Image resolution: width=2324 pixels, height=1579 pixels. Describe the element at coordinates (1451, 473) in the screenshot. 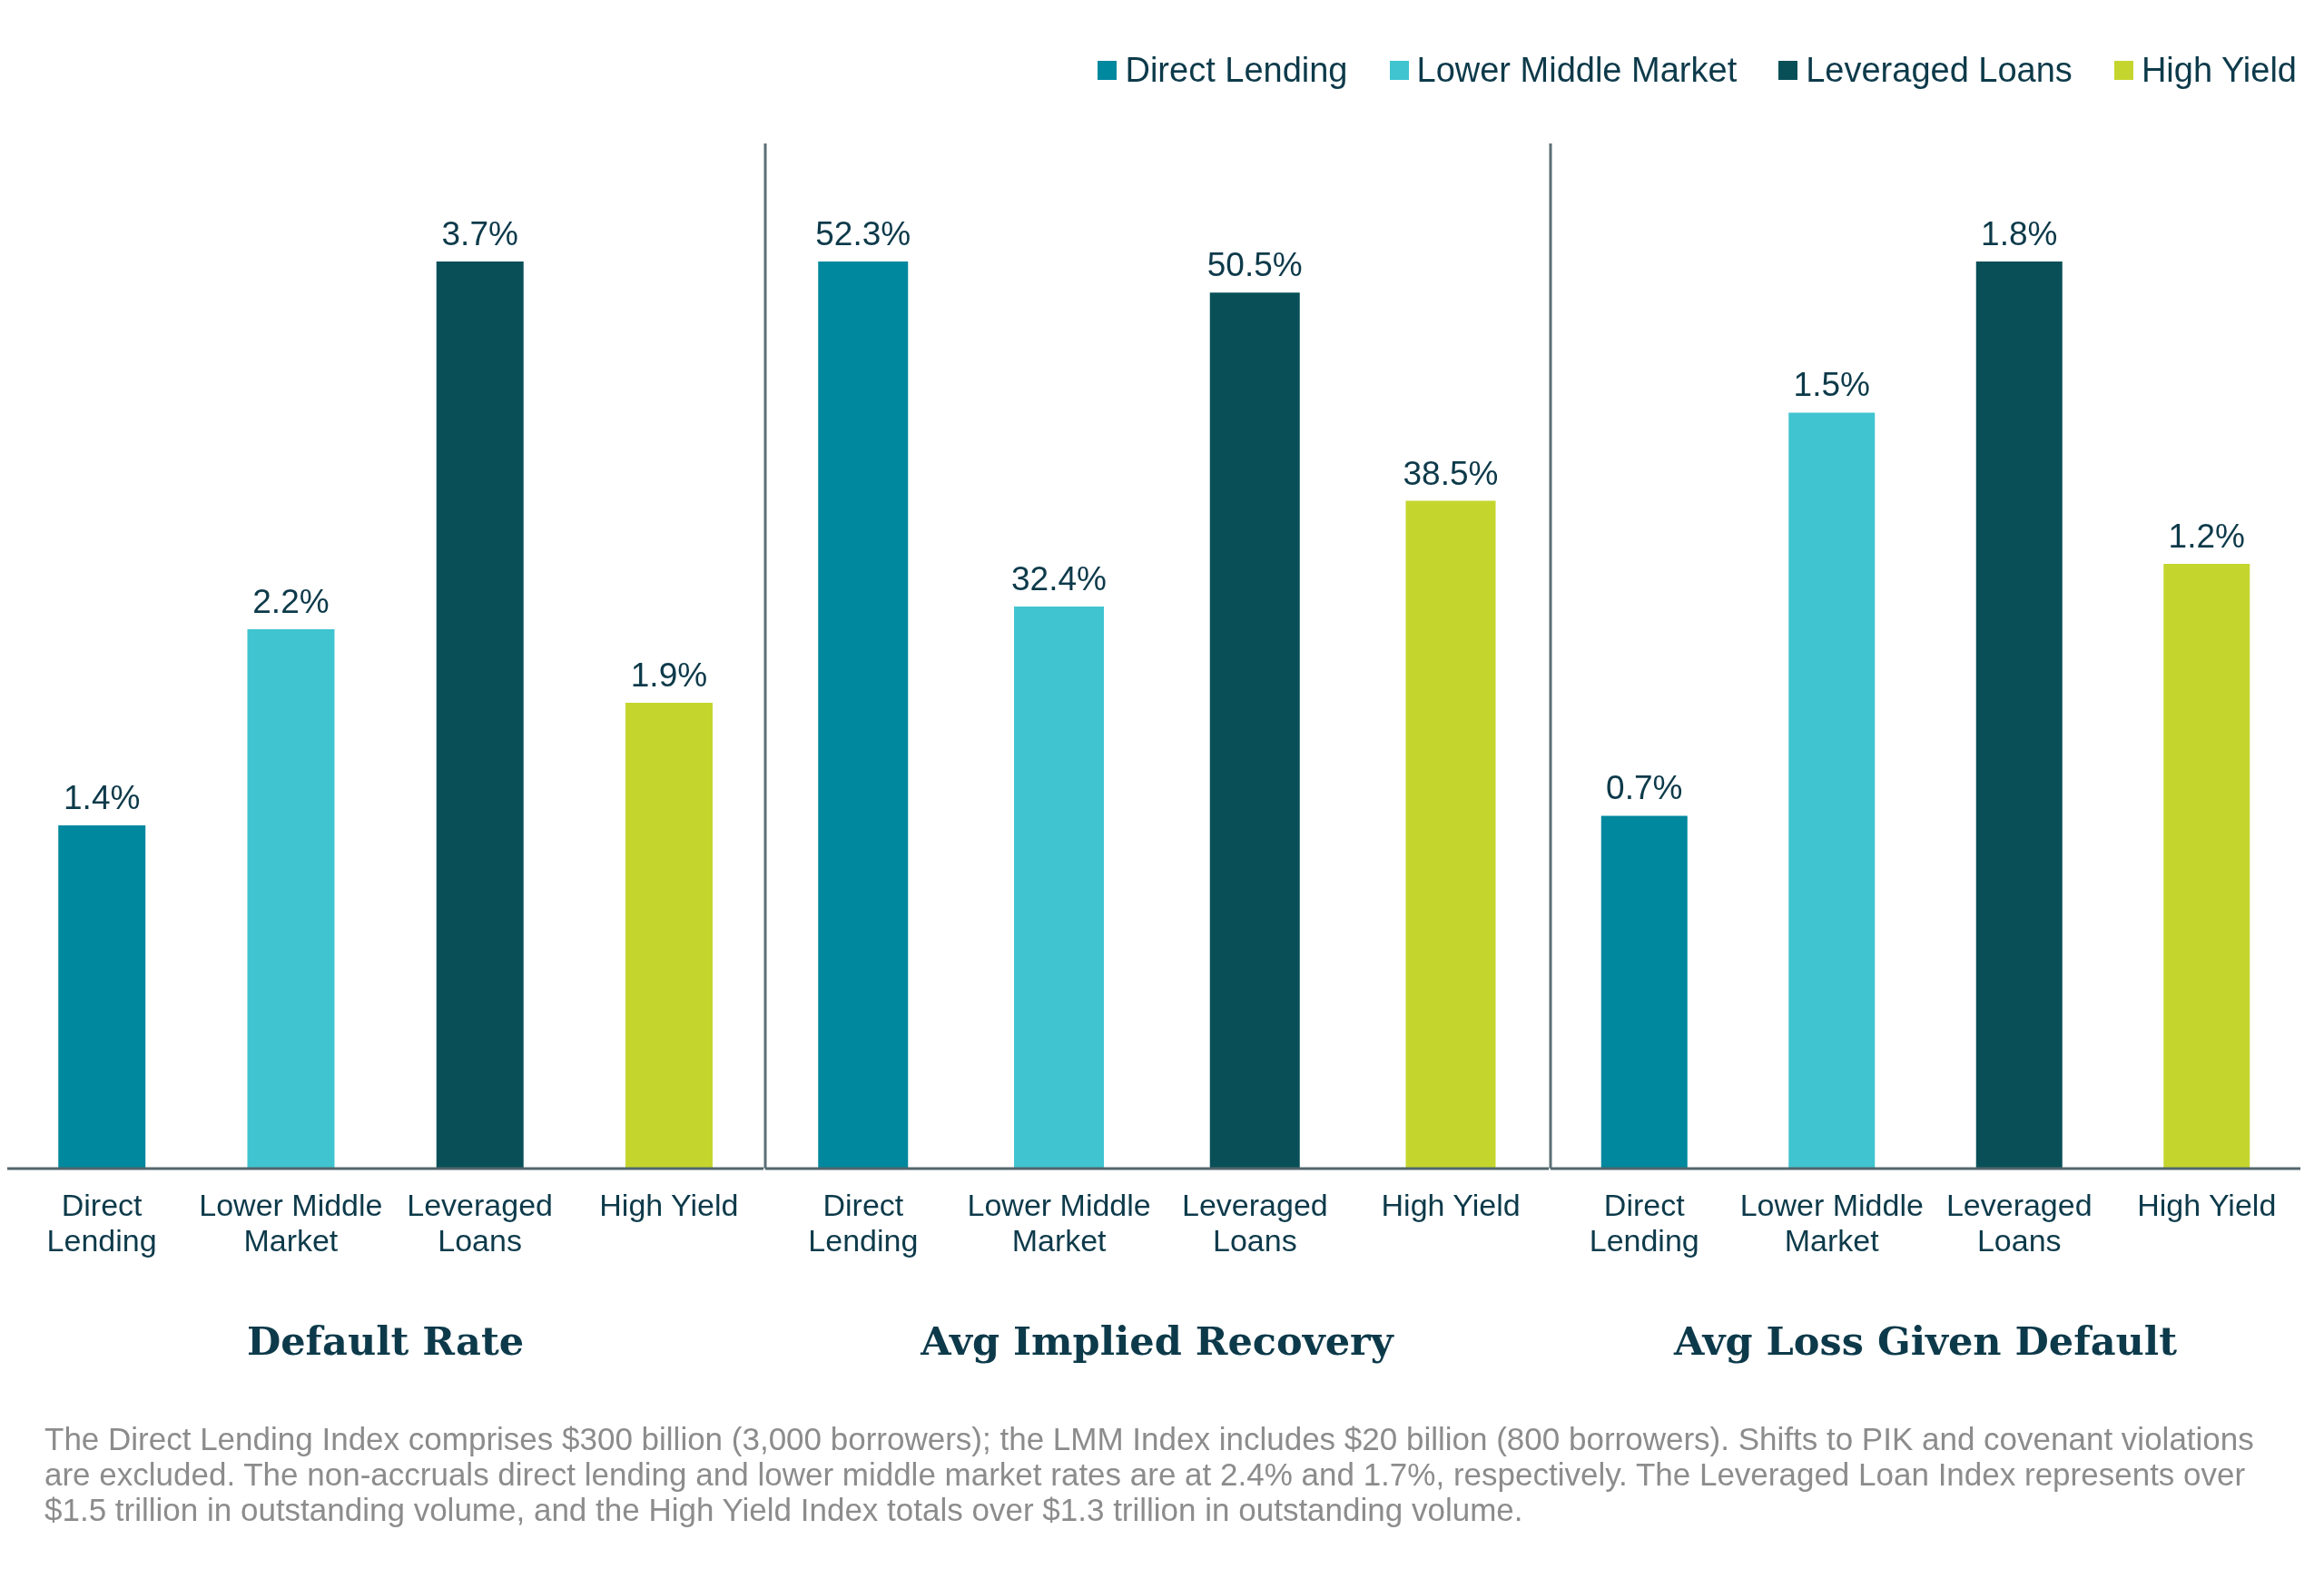

I see `data-label: 38.5%` at that location.